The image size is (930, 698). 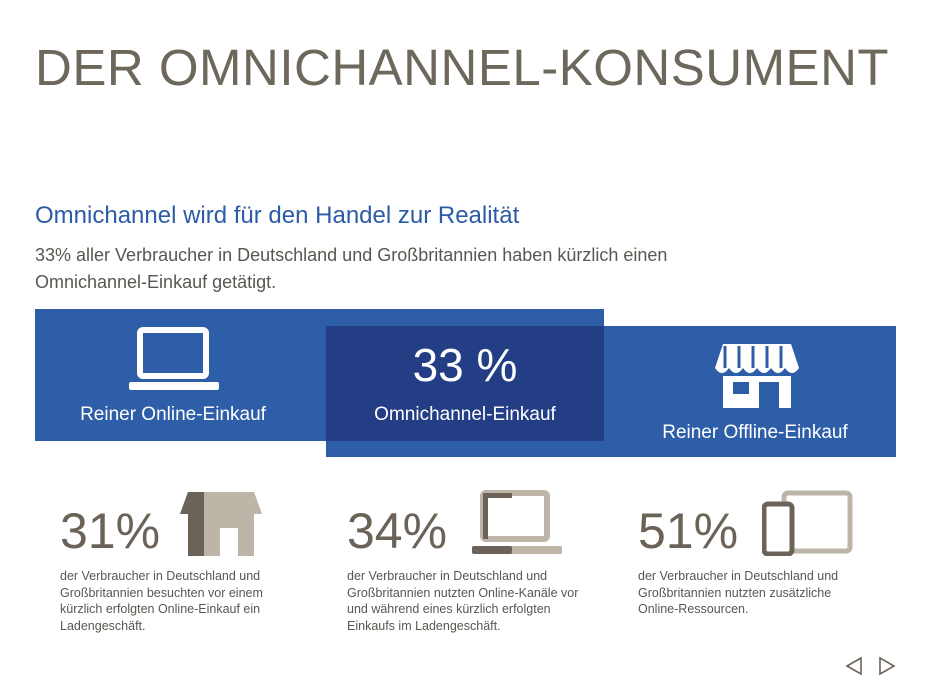 I want to click on next-button, so click(x=887, y=666).